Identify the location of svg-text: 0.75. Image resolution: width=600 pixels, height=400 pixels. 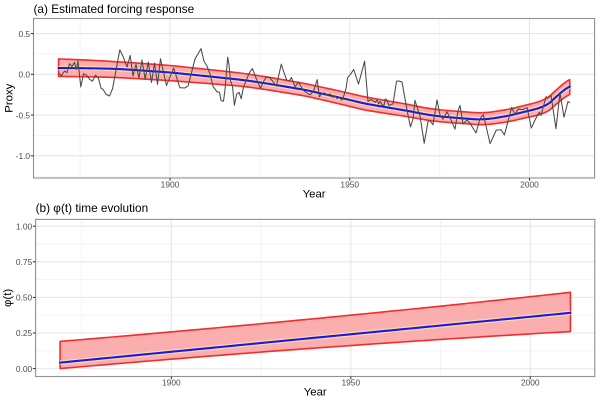
(24, 262).